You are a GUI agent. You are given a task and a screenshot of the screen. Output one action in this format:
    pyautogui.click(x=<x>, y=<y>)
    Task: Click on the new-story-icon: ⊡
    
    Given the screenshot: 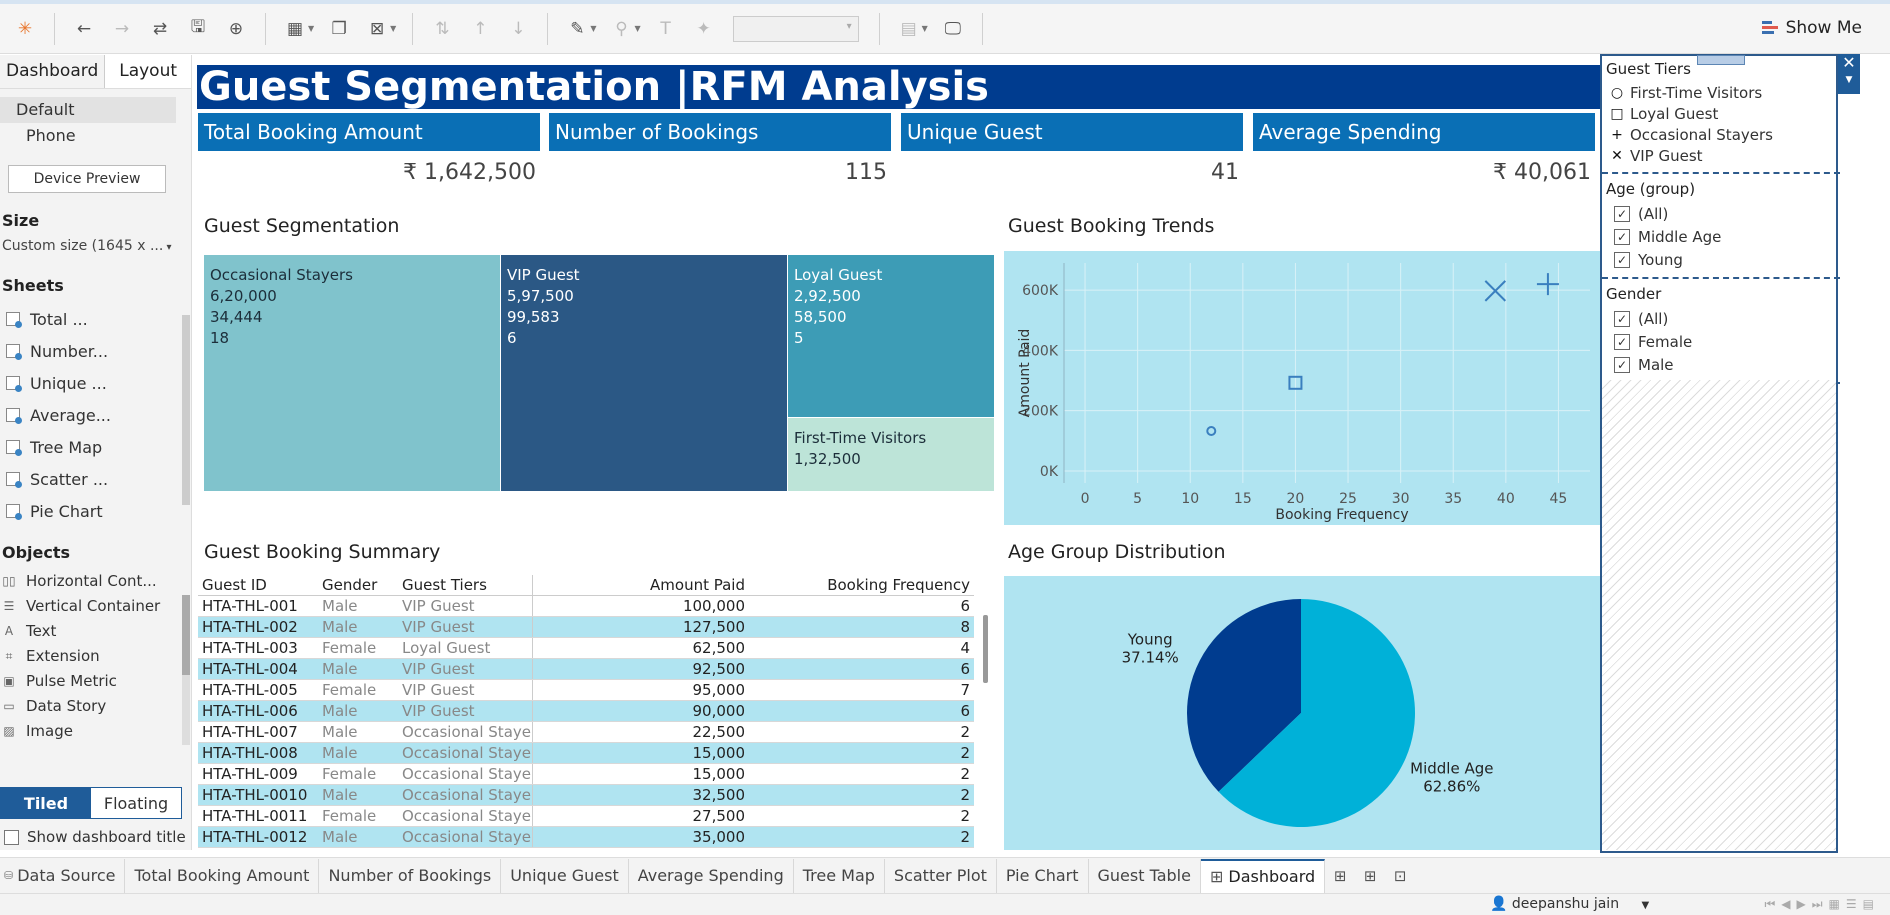 What is the action you would take?
    pyautogui.click(x=1400, y=875)
    